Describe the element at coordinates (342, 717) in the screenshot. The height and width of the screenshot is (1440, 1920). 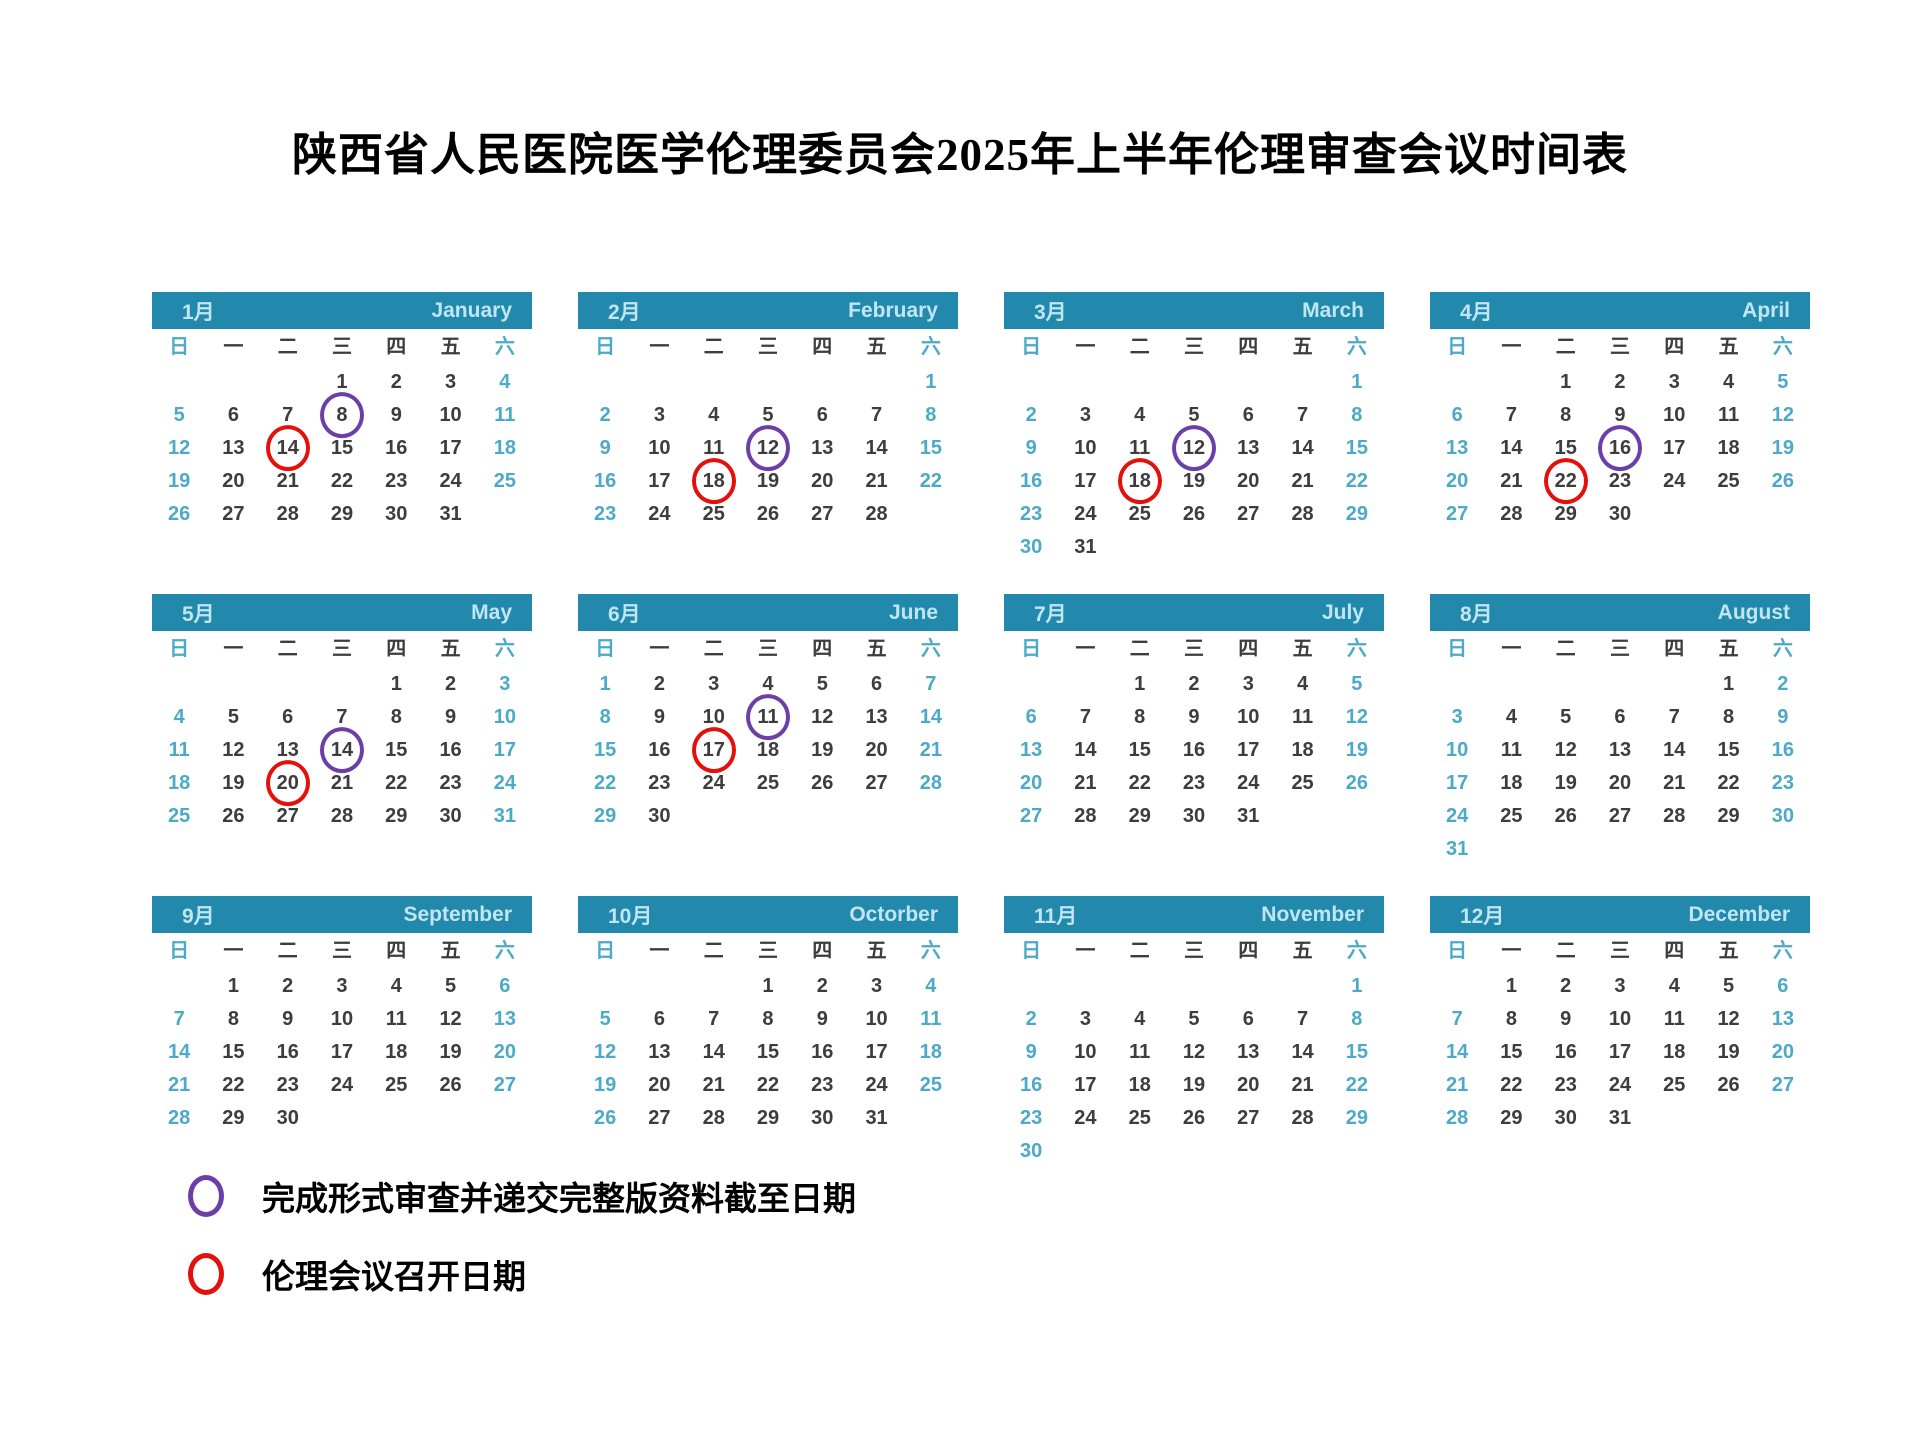
I see `day-cell: 7` at that location.